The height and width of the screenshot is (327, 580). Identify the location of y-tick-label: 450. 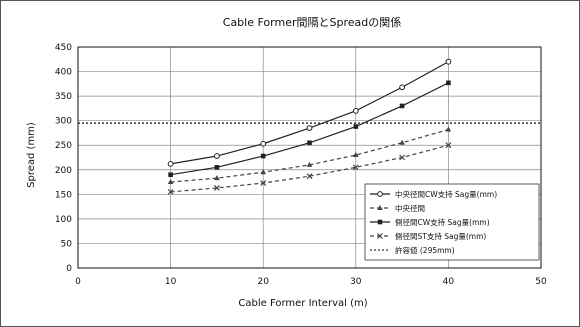
(63, 48).